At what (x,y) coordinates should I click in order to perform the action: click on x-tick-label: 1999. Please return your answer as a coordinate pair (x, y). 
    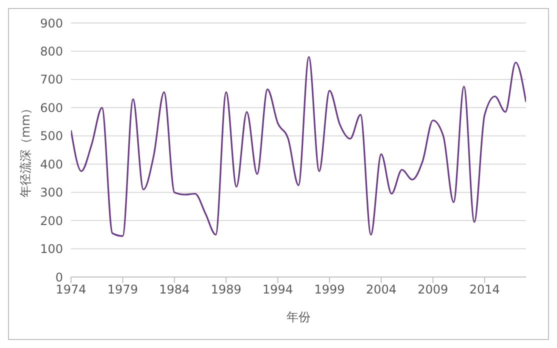
    Looking at the image, I should click on (329, 289).